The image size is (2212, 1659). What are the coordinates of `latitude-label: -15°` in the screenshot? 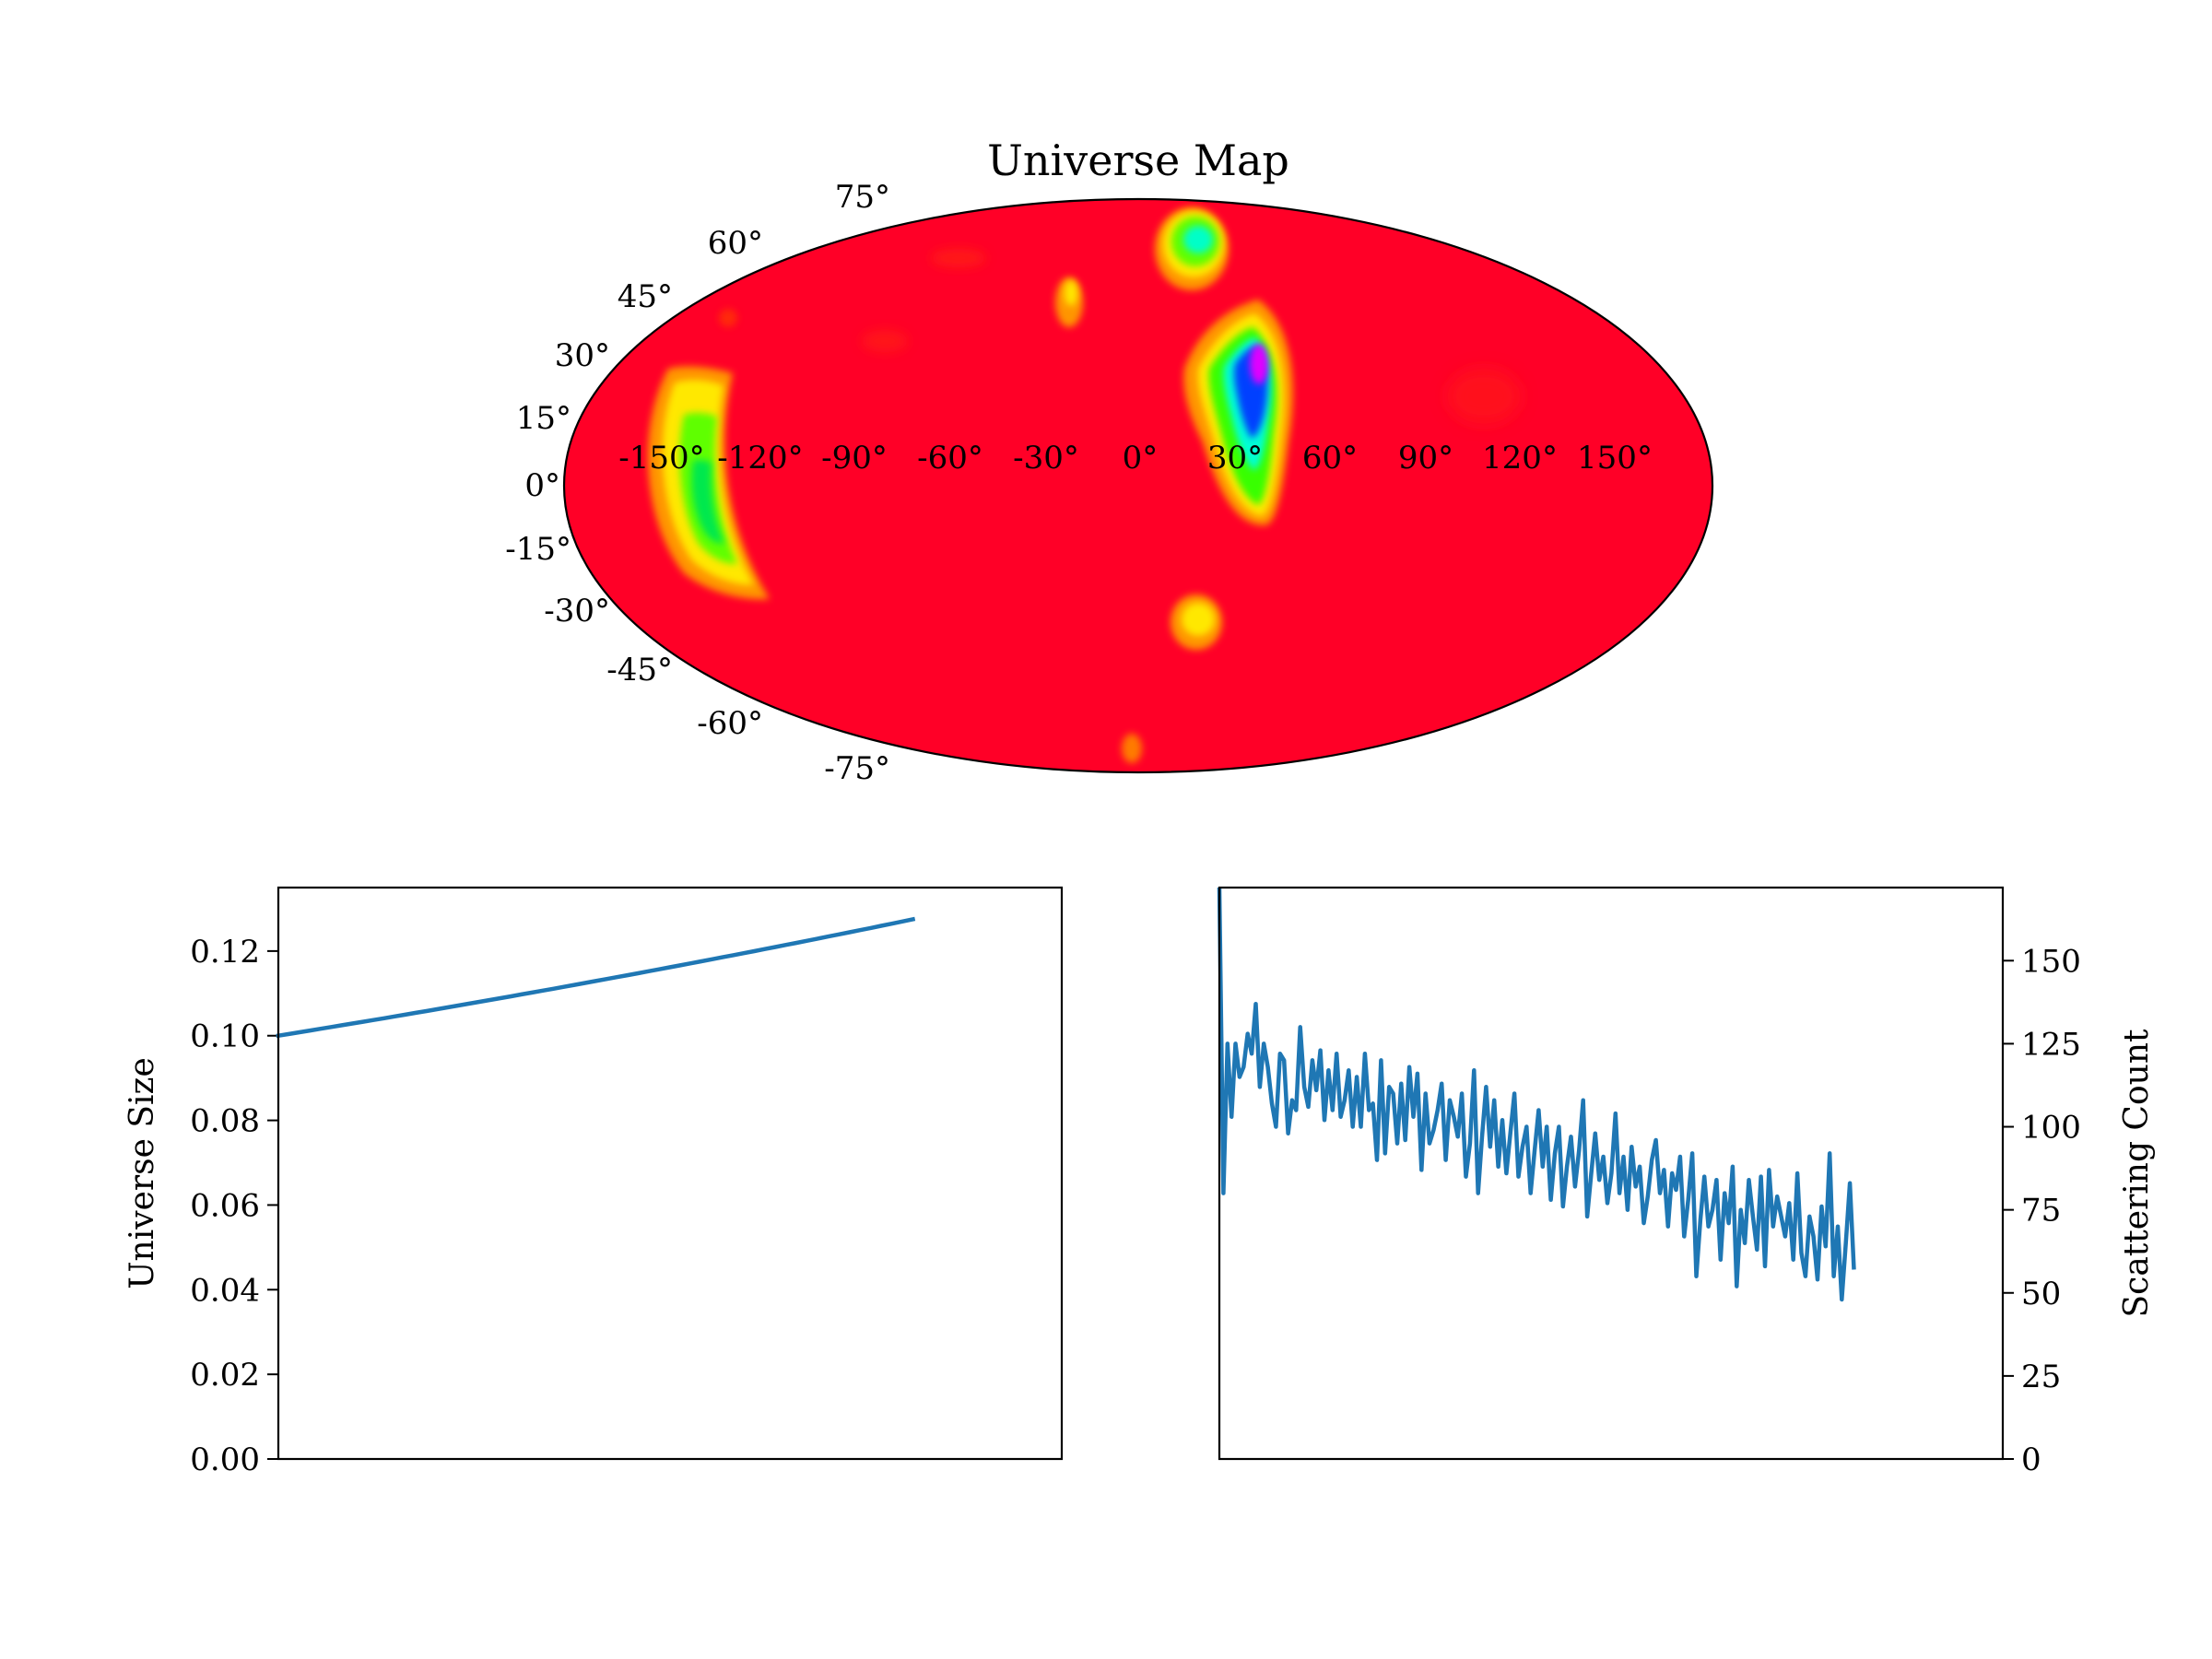 It's located at (538, 549).